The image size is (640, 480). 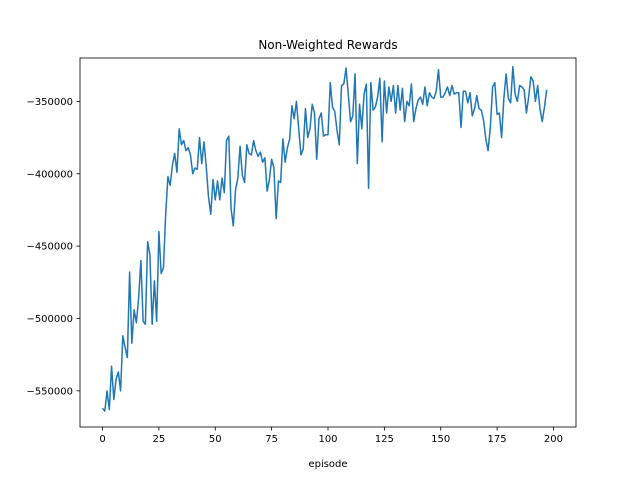 What do you see at coordinates (384, 439) in the screenshot?
I see `x-tick-label: 125` at bounding box center [384, 439].